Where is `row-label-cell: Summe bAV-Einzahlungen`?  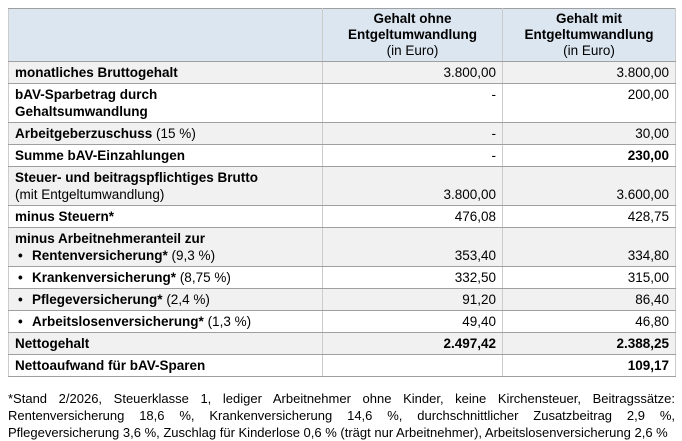
row-label-cell: Summe bAV-Einzahlungen is located at coordinates (165, 155).